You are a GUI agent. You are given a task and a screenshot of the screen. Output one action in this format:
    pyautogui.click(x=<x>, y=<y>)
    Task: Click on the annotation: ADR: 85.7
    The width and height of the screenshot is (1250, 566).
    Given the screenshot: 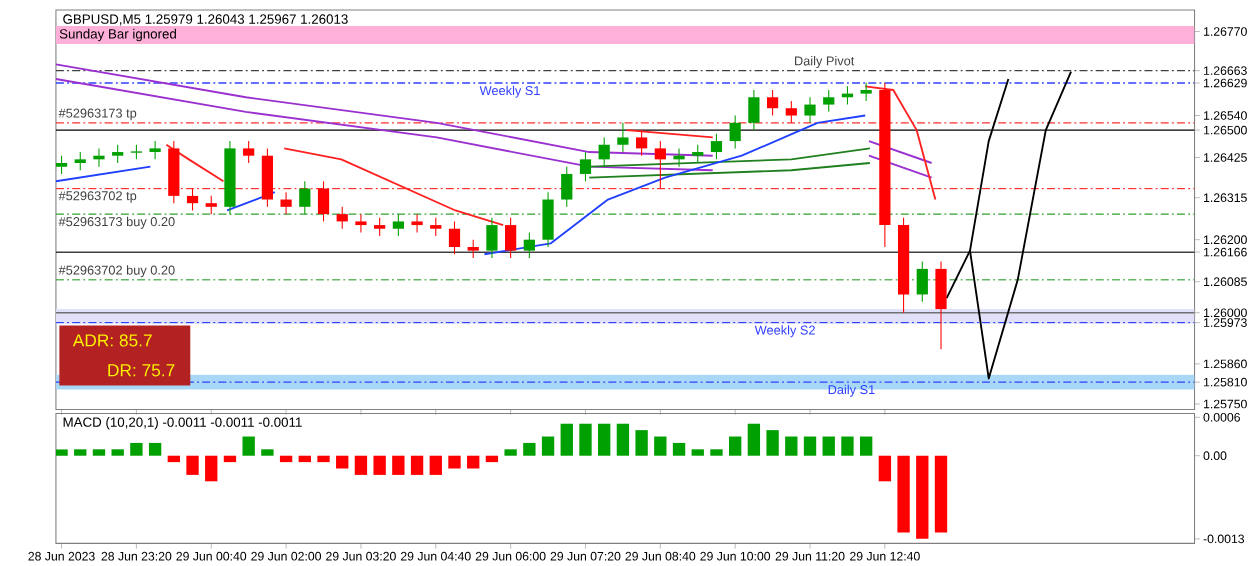 What is the action you would take?
    pyautogui.click(x=112, y=340)
    